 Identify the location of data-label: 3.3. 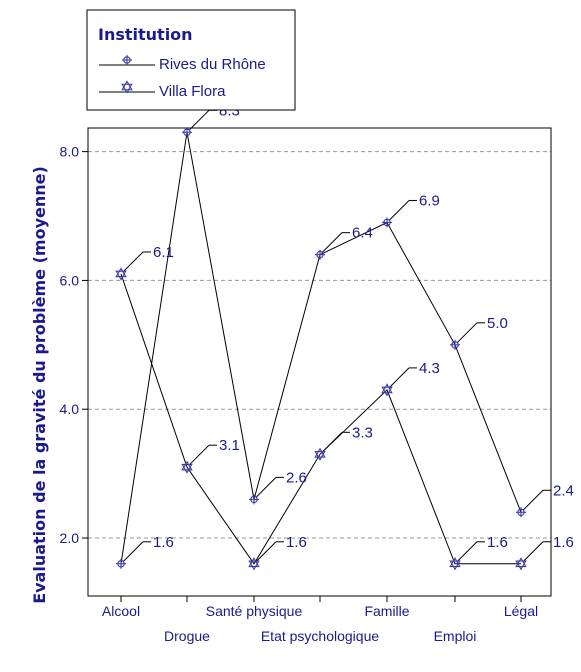
(362, 432).